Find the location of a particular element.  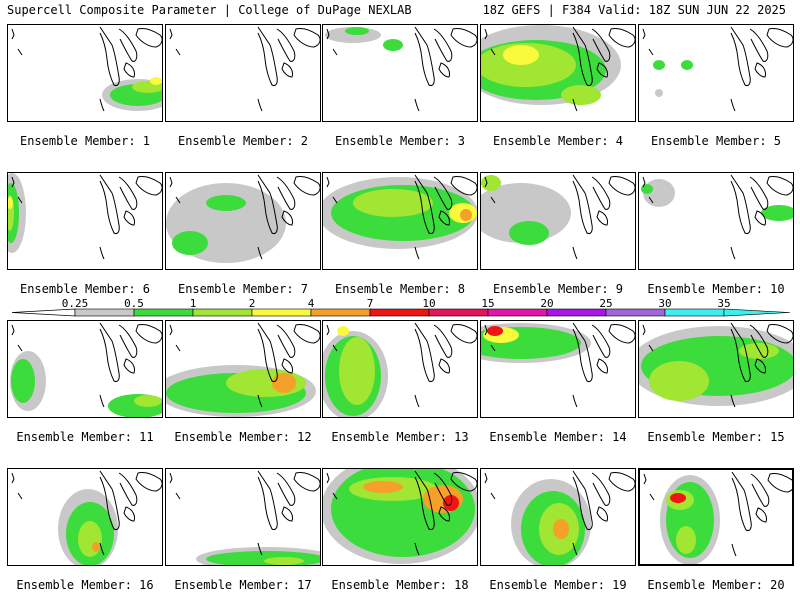

colorbar-tick-label: 35 is located at coordinates (724, 303).